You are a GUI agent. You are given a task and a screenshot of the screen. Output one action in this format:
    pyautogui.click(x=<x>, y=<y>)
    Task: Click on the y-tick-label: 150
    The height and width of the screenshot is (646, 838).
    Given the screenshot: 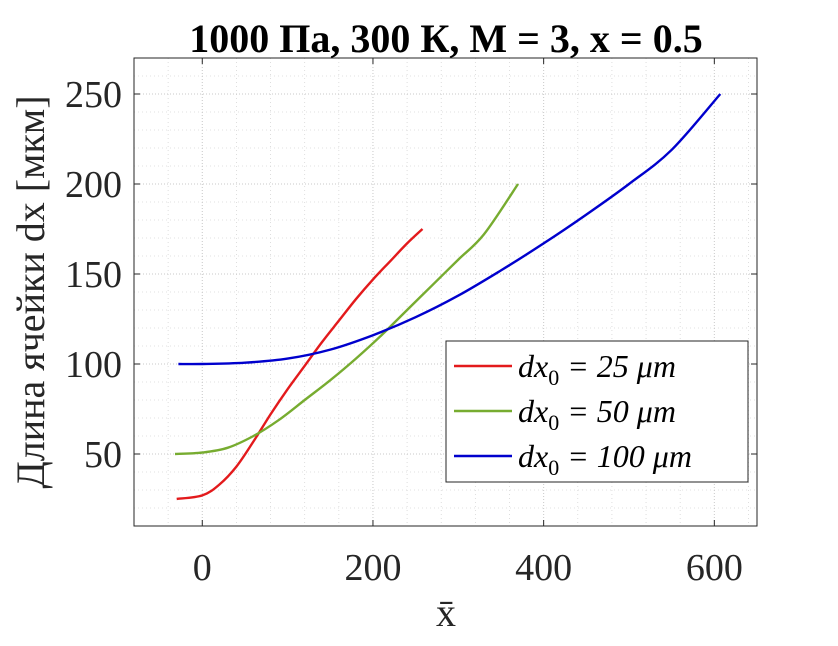 What is the action you would take?
    pyautogui.click(x=93, y=275)
    